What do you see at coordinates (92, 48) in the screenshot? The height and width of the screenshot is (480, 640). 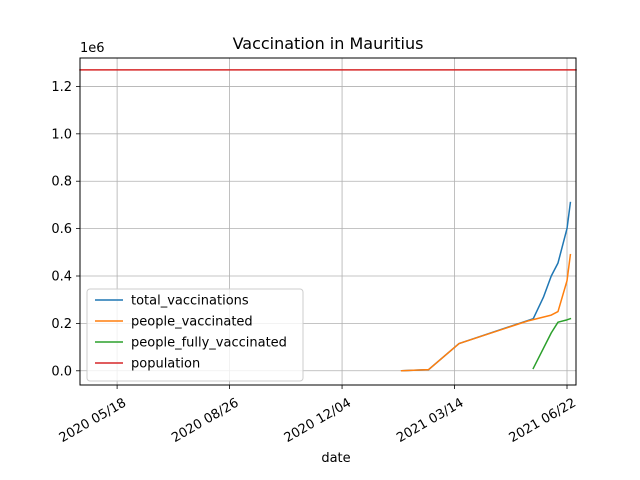 I see `y-axis-offset-label: 1e6` at bounding box center [92, 48].